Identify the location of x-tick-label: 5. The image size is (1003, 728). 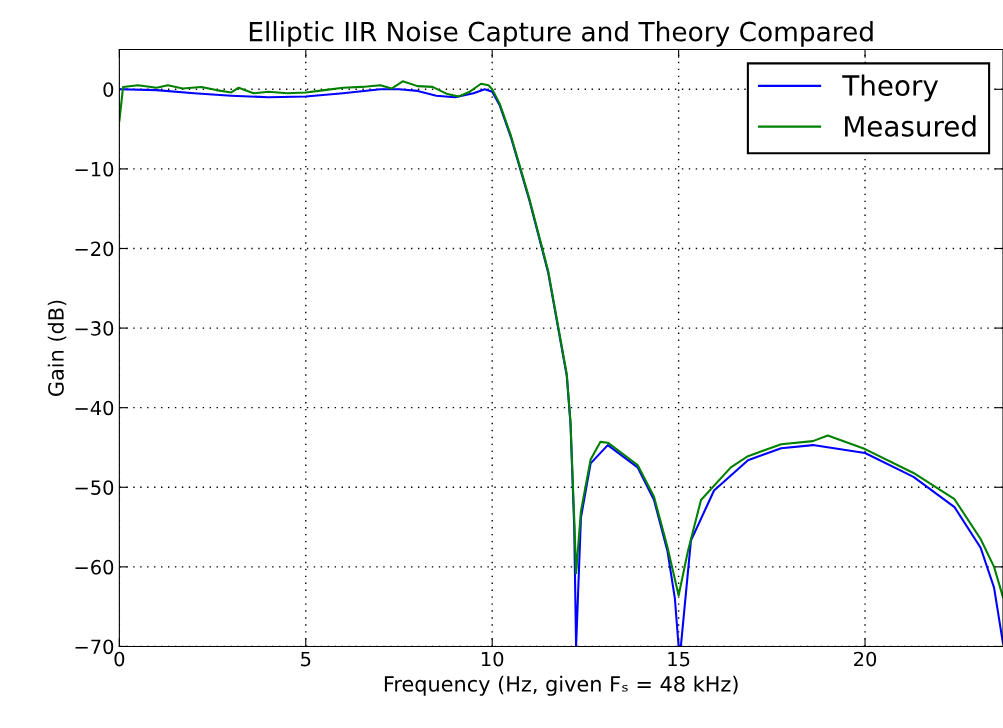
(306, 659).